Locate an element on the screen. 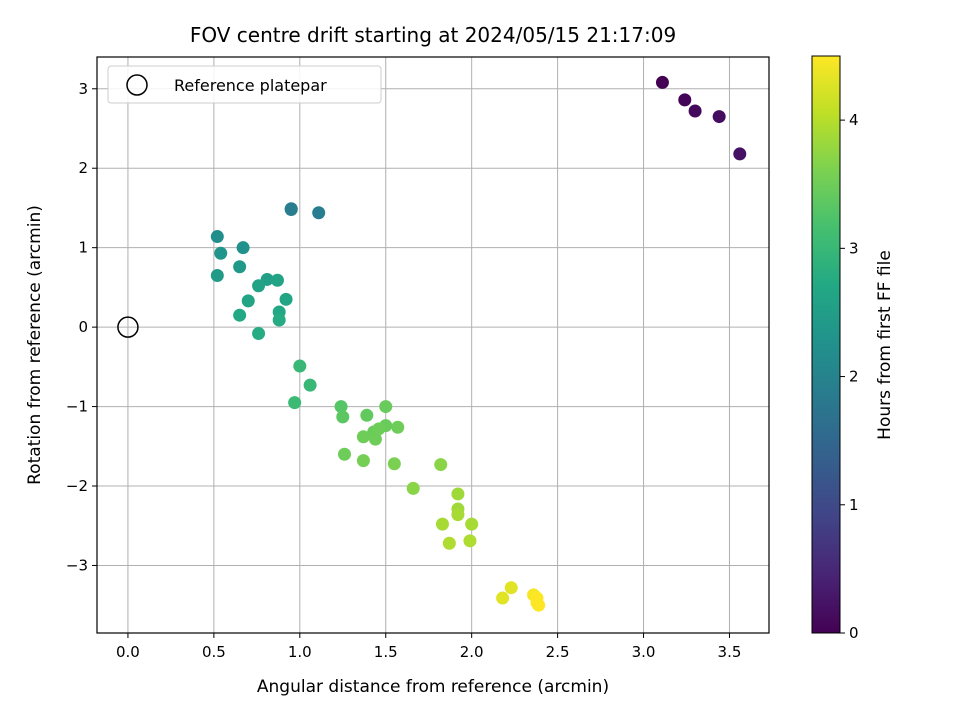 The image size is (960, 720). colorbar-ticks: 0 1 2 3 4 is located at coordinates (849, 376).